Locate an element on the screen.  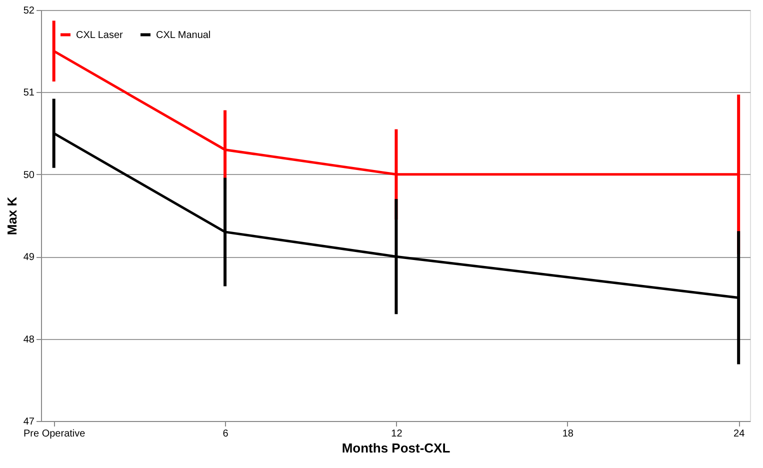
x-tick-label: 12 is located at coordinates (397, 434).